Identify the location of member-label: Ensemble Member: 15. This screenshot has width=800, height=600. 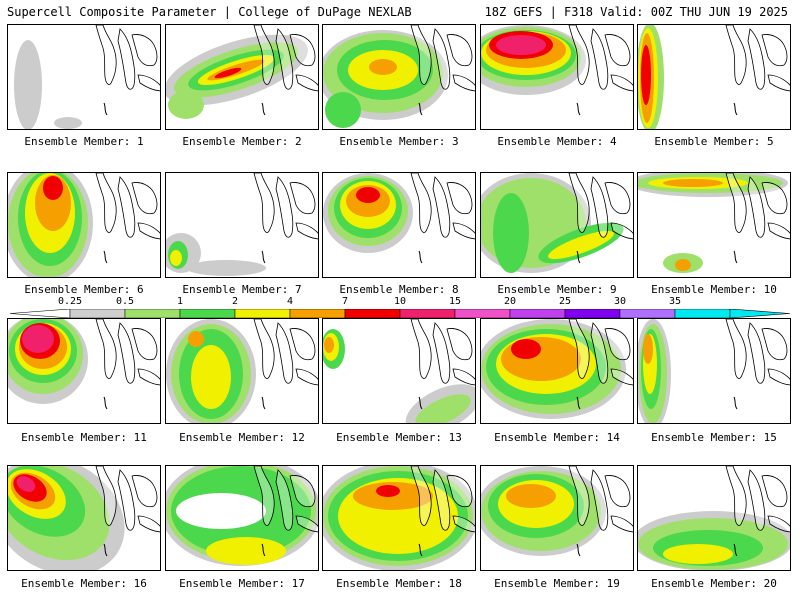
(714, 437).